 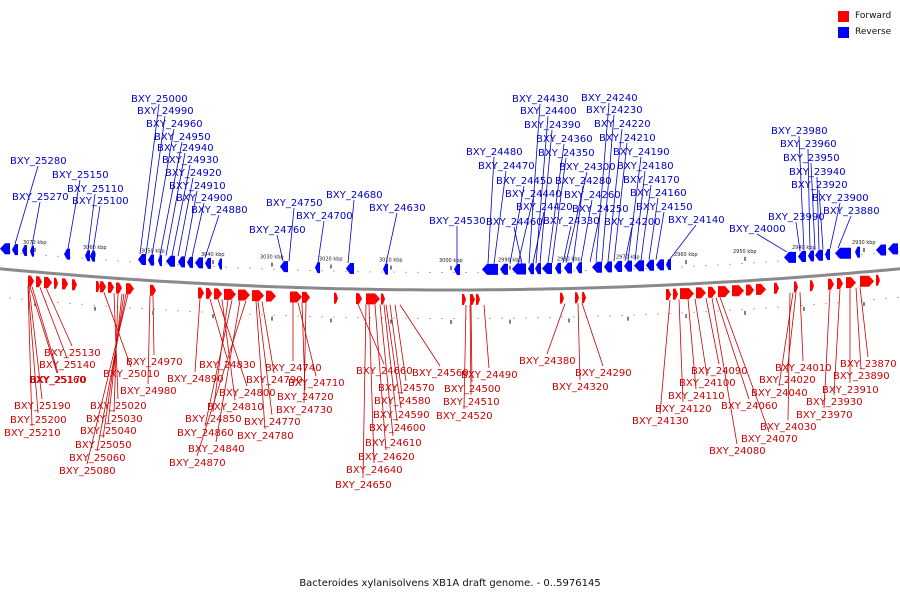 I want to click on gene-label: BXY_24600, so click(x=397, y=428).